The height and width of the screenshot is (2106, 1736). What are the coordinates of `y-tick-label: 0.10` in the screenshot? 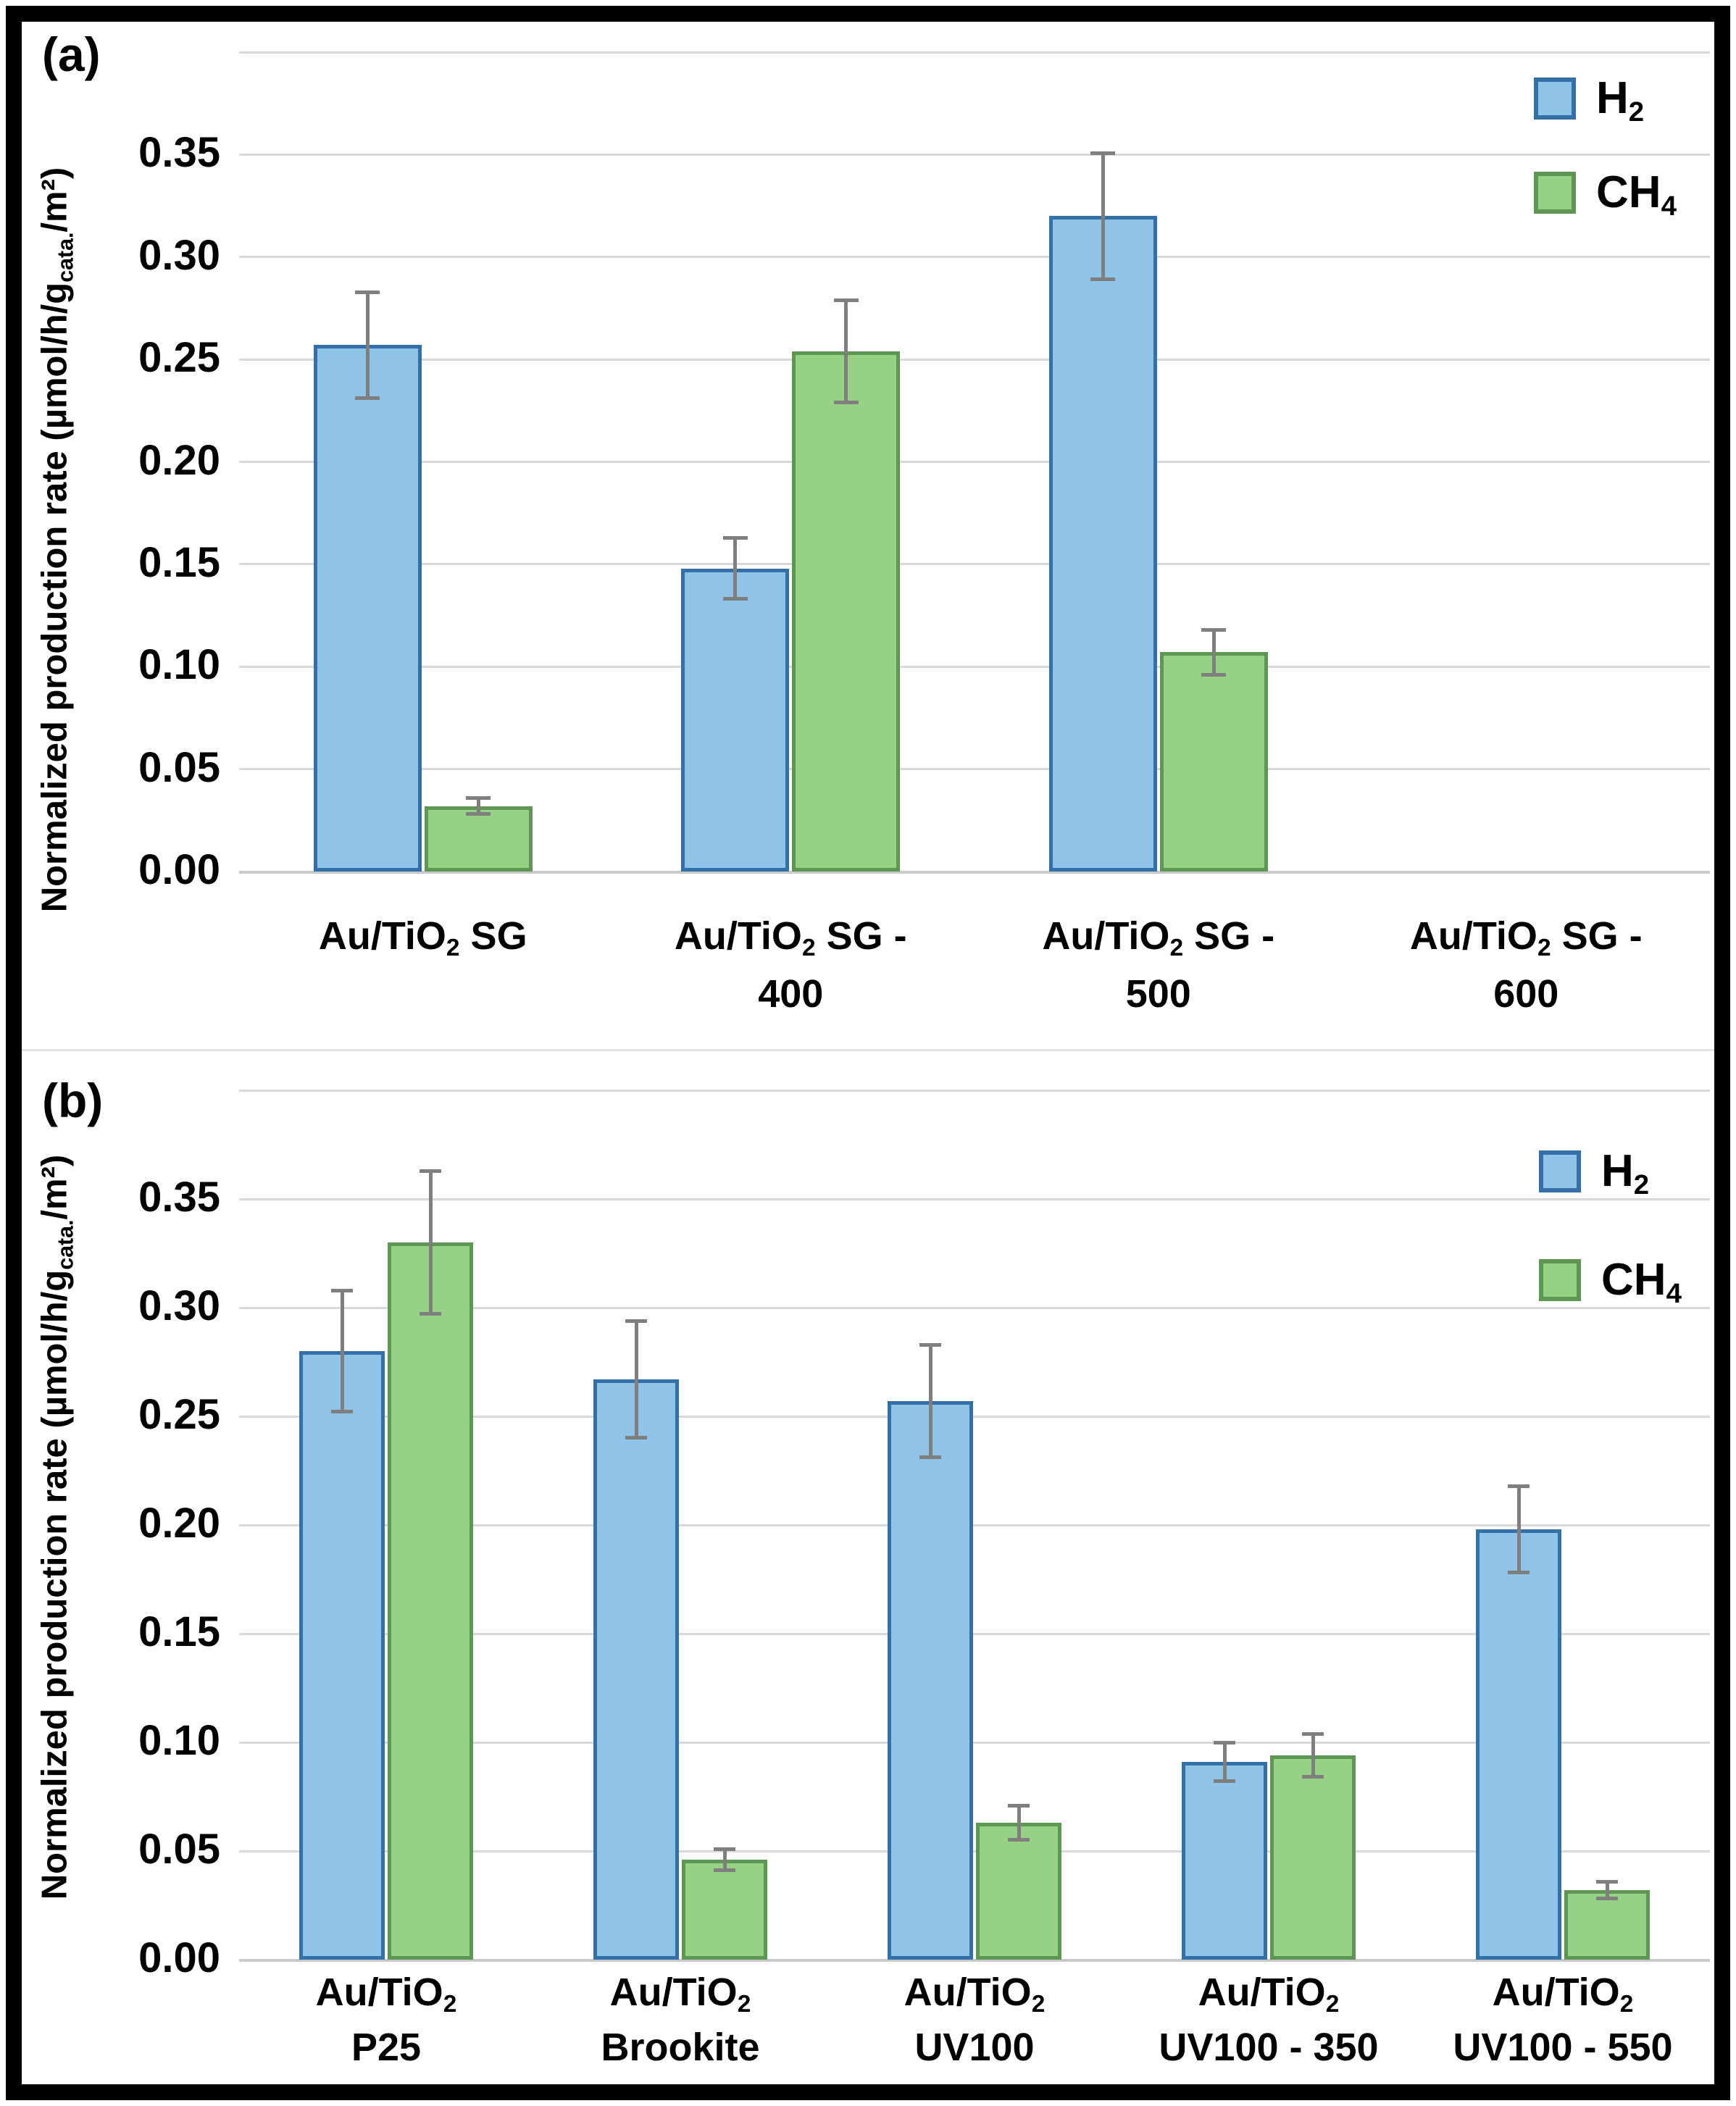 It's located at (179, 1740).